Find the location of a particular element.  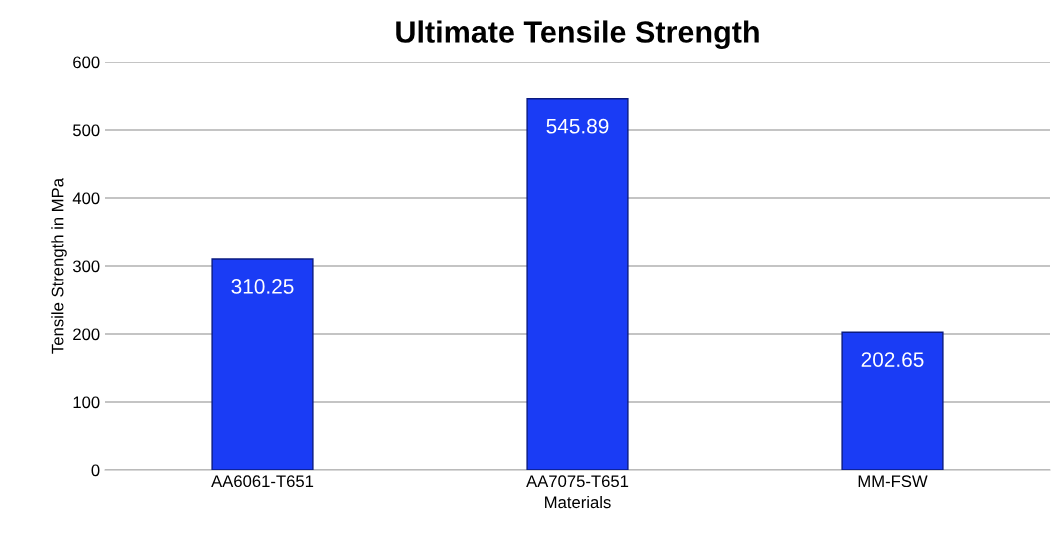

y-tick-label: 0 is located at coordinates (95, 470).